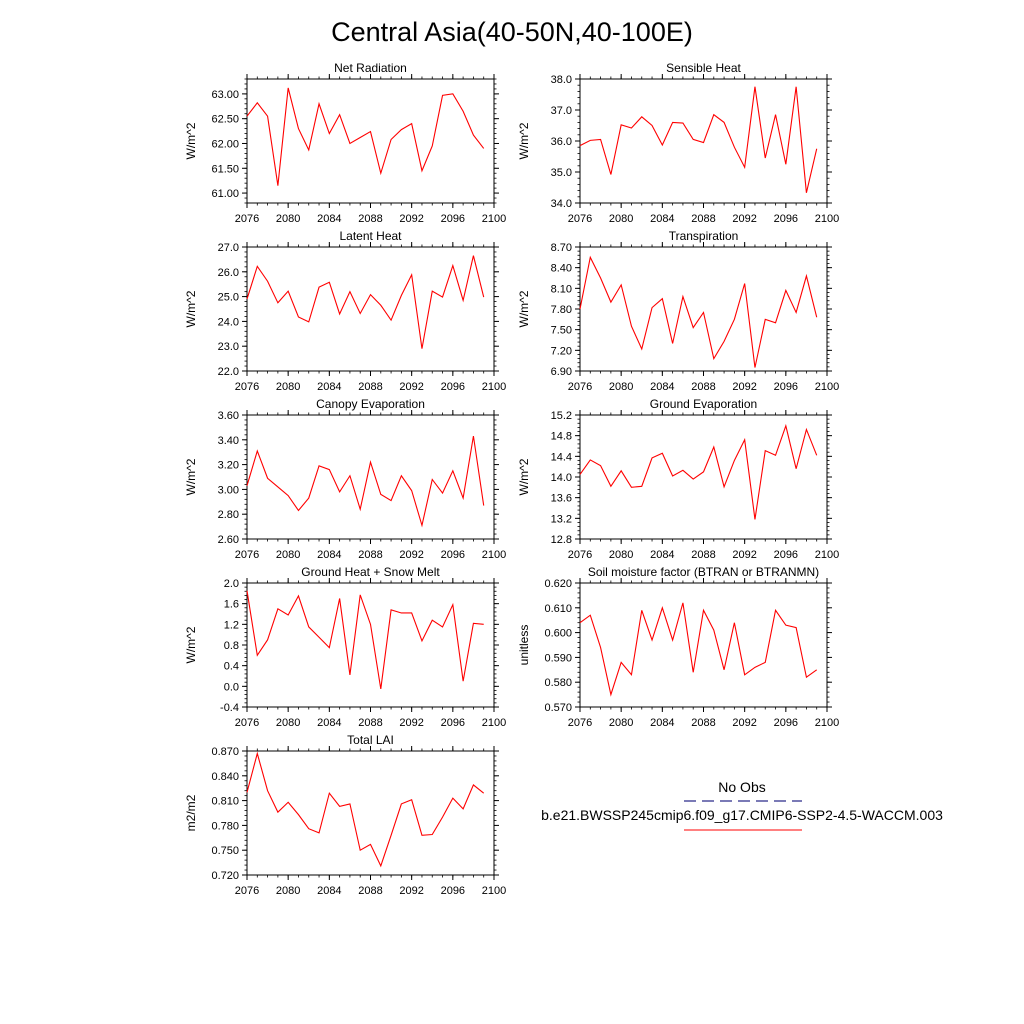 This screenshot has width=1024, height=1024. I want to click on y-tick-label: 35.0, so click(561, 173).